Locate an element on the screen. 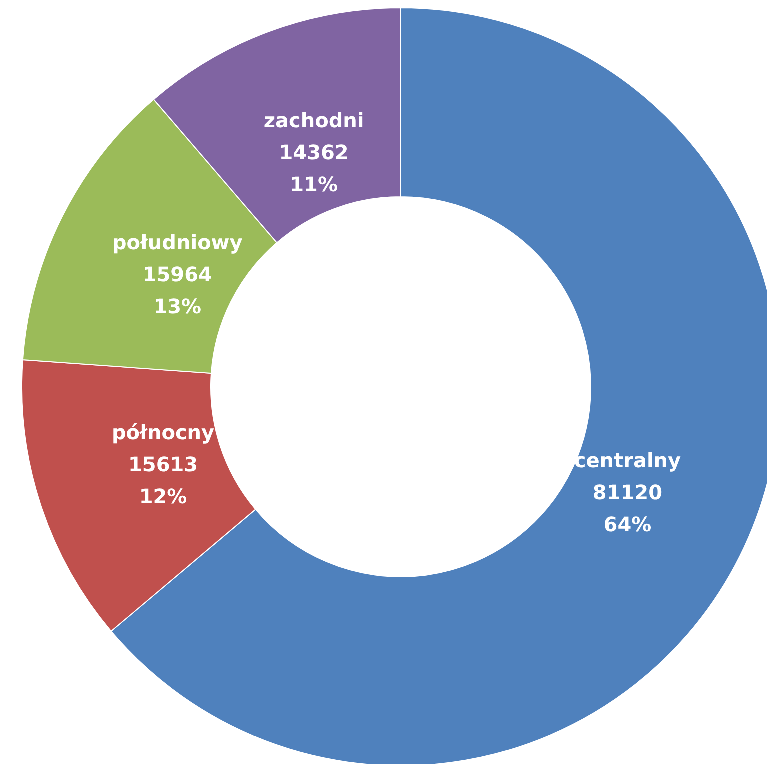  slice-label: centralny is located at coordinates (628, 460).